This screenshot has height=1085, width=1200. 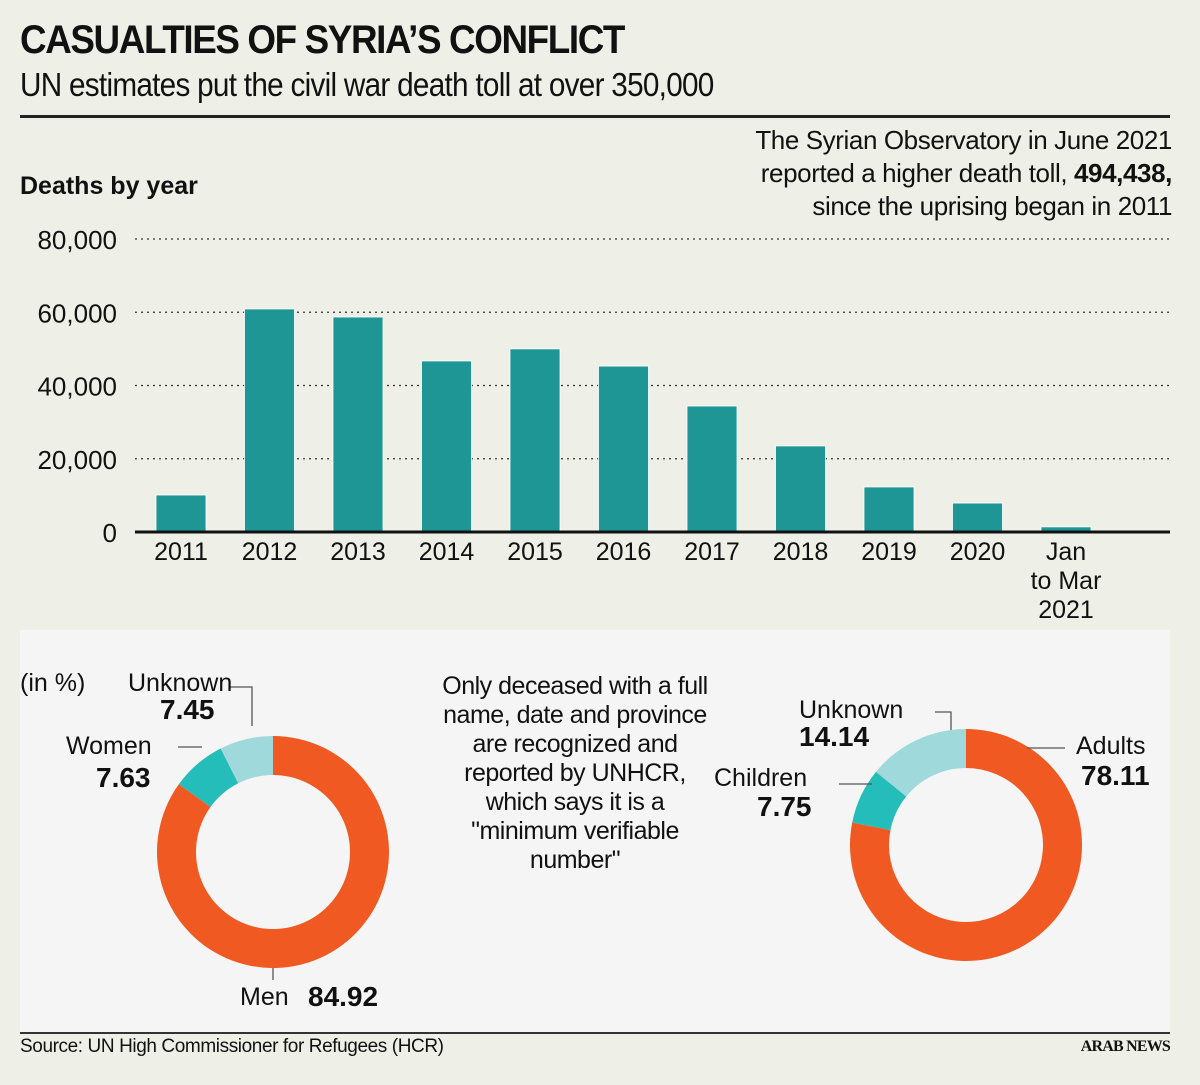 What do you see at coordinates (800, 489) in the screenshot?
I see `bar-2018` at bounding box center [800, 489].